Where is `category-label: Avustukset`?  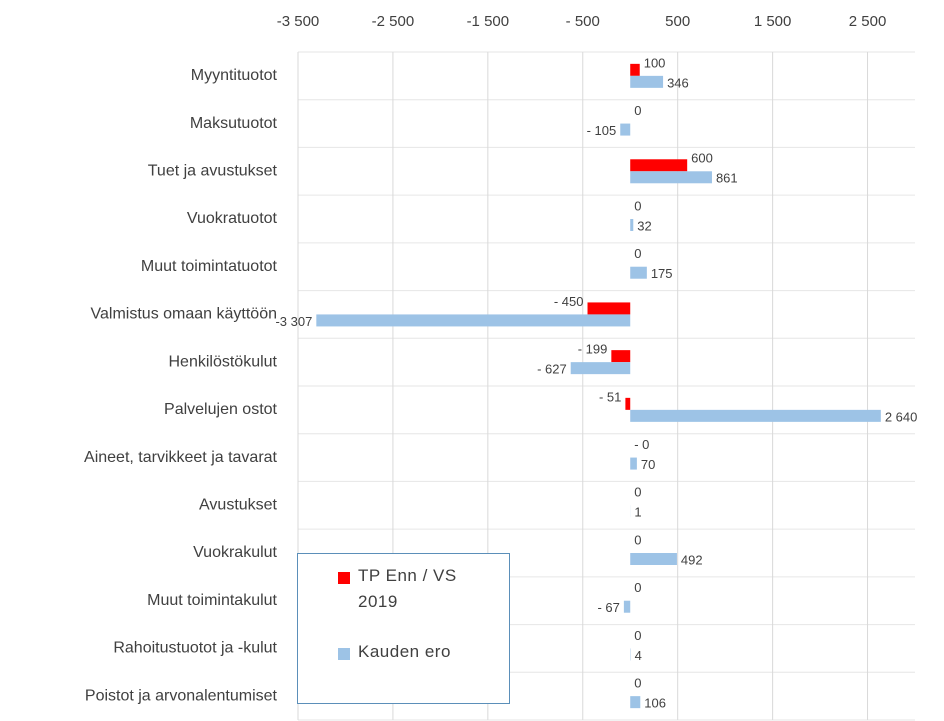 category-label: Avustukset is located at coordinates (238, 505).